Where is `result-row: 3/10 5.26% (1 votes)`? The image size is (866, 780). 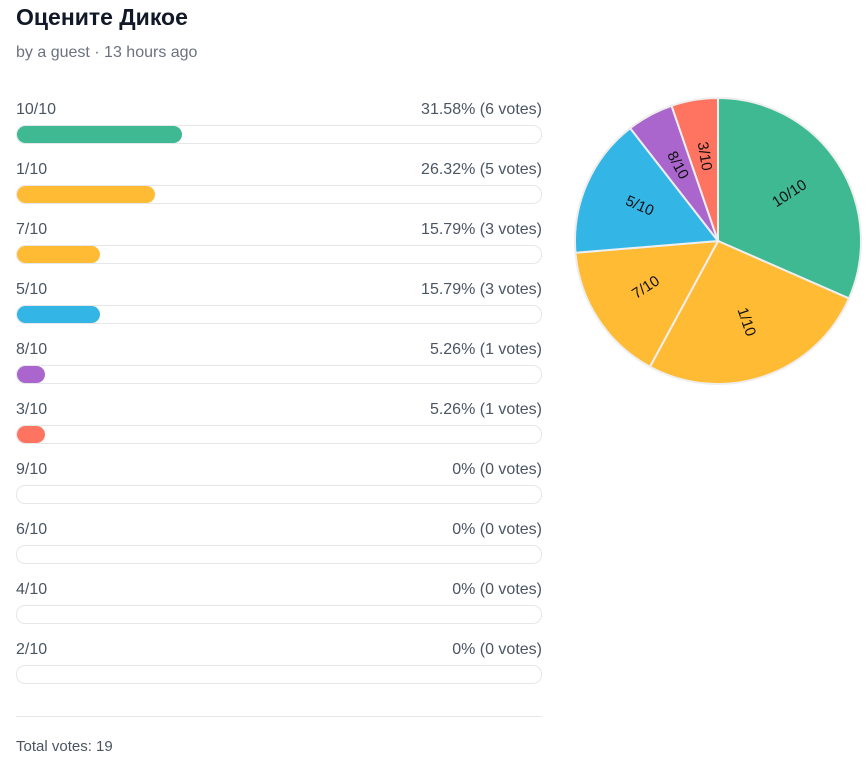 result-row: 3/10 5.26% (1 votes) is located at coordinates (279, 426).